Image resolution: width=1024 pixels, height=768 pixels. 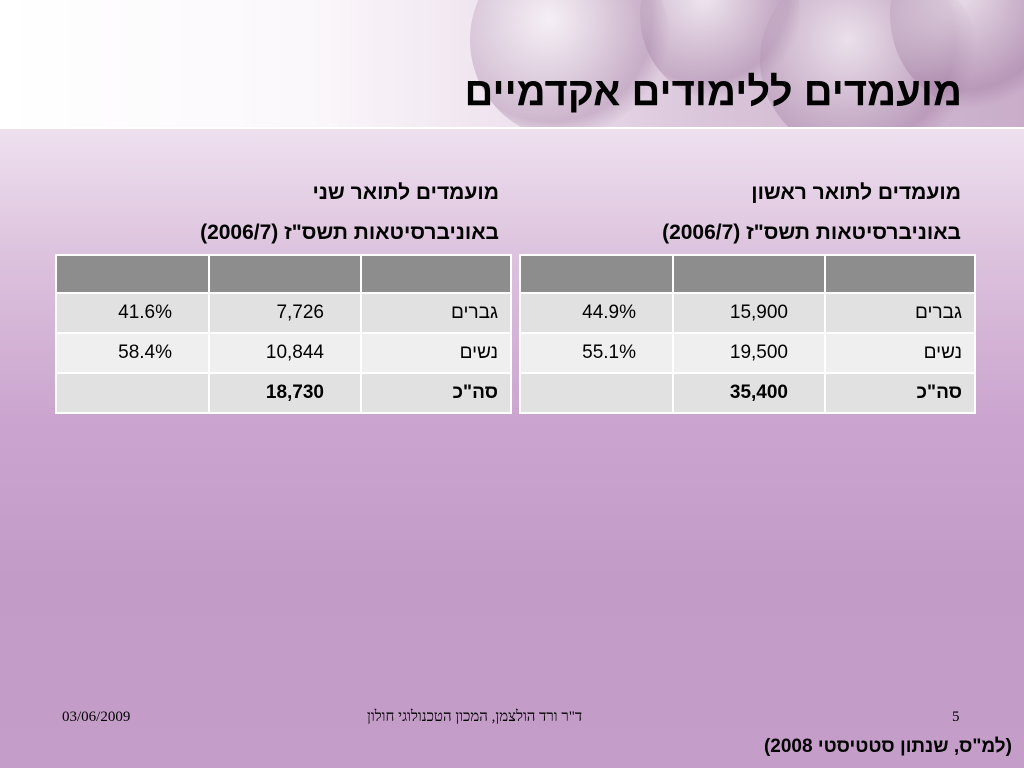 What do you see at coordinates (713, 92) in the screenshot?
I see `slide-title: מועמדים ללימודים אקדמיים` at bounding box center [713, 92].